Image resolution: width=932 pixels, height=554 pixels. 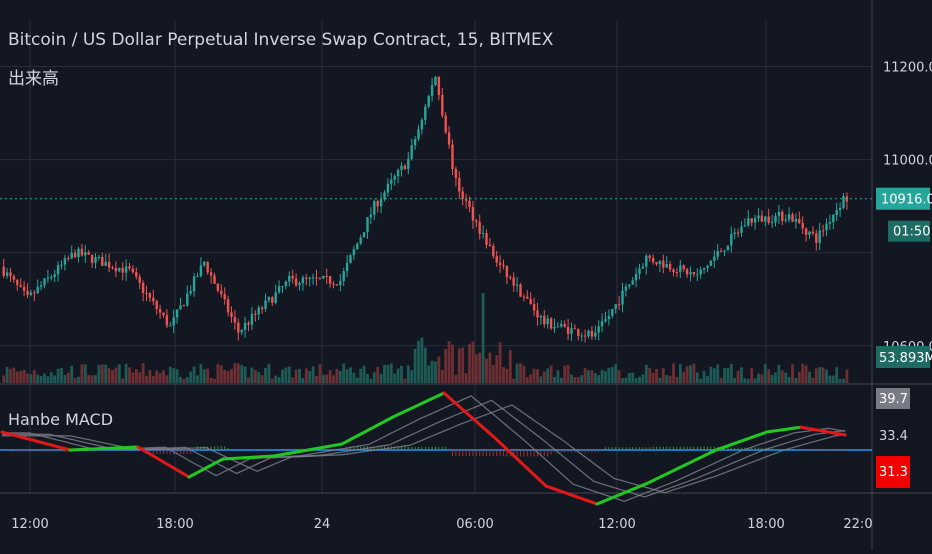 What do you see at coordinates (857, 524) in the screenshot?
I see `time-tick-label: 22:0` at bounding box center [857, 524].